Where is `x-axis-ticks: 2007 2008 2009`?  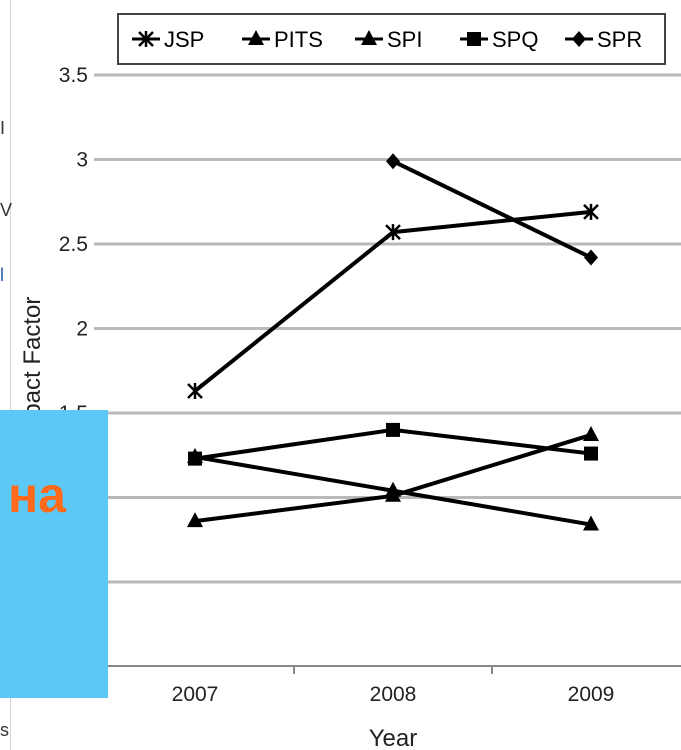 x-axis-ticks: 2007 2008 2009 is located at coordinates (393, 694).